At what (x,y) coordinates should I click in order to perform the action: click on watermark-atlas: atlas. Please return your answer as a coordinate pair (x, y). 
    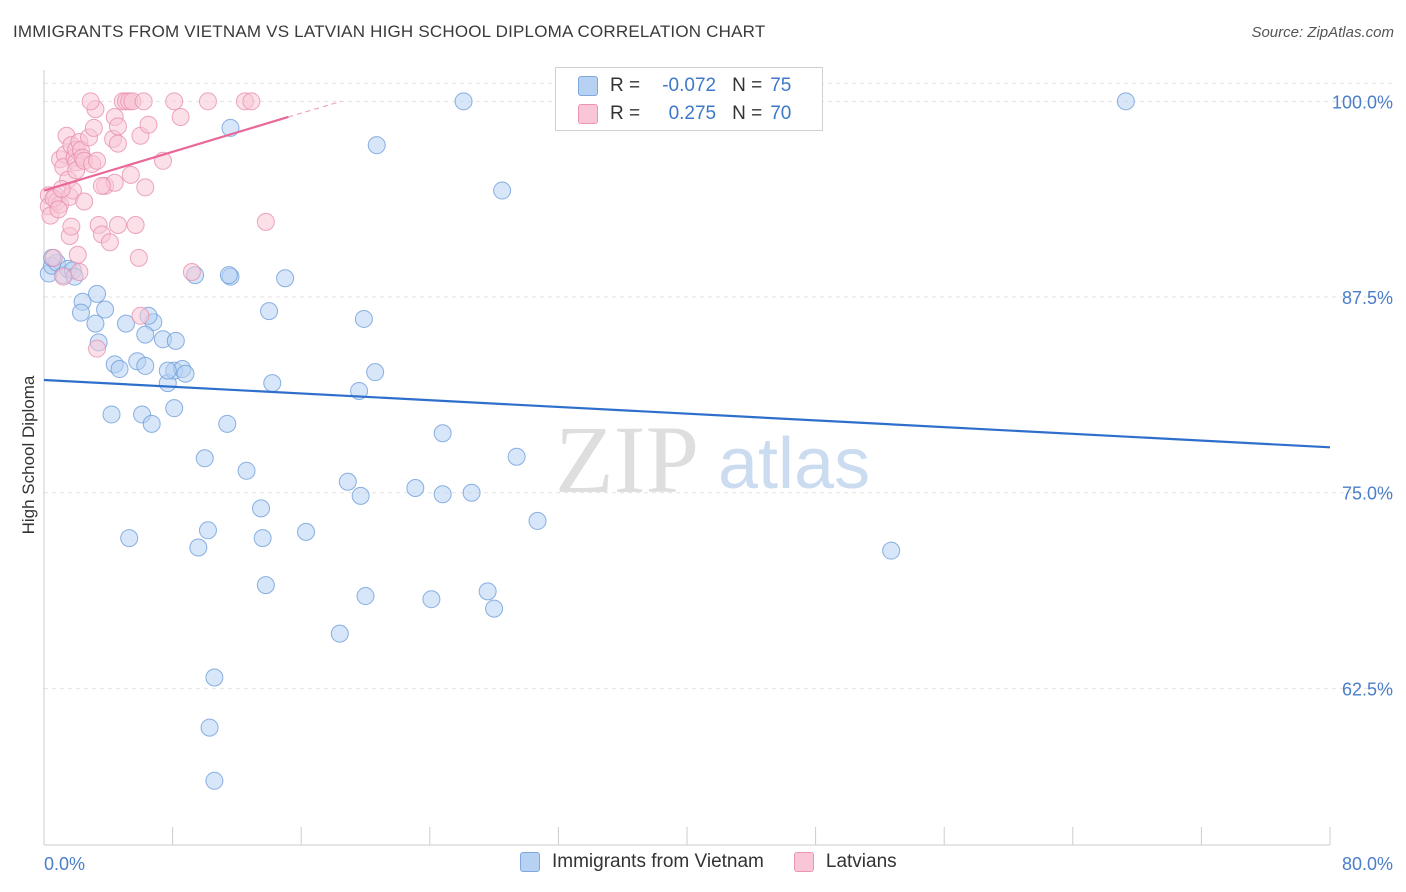
    Looking at the image, I should click on (794, 464).